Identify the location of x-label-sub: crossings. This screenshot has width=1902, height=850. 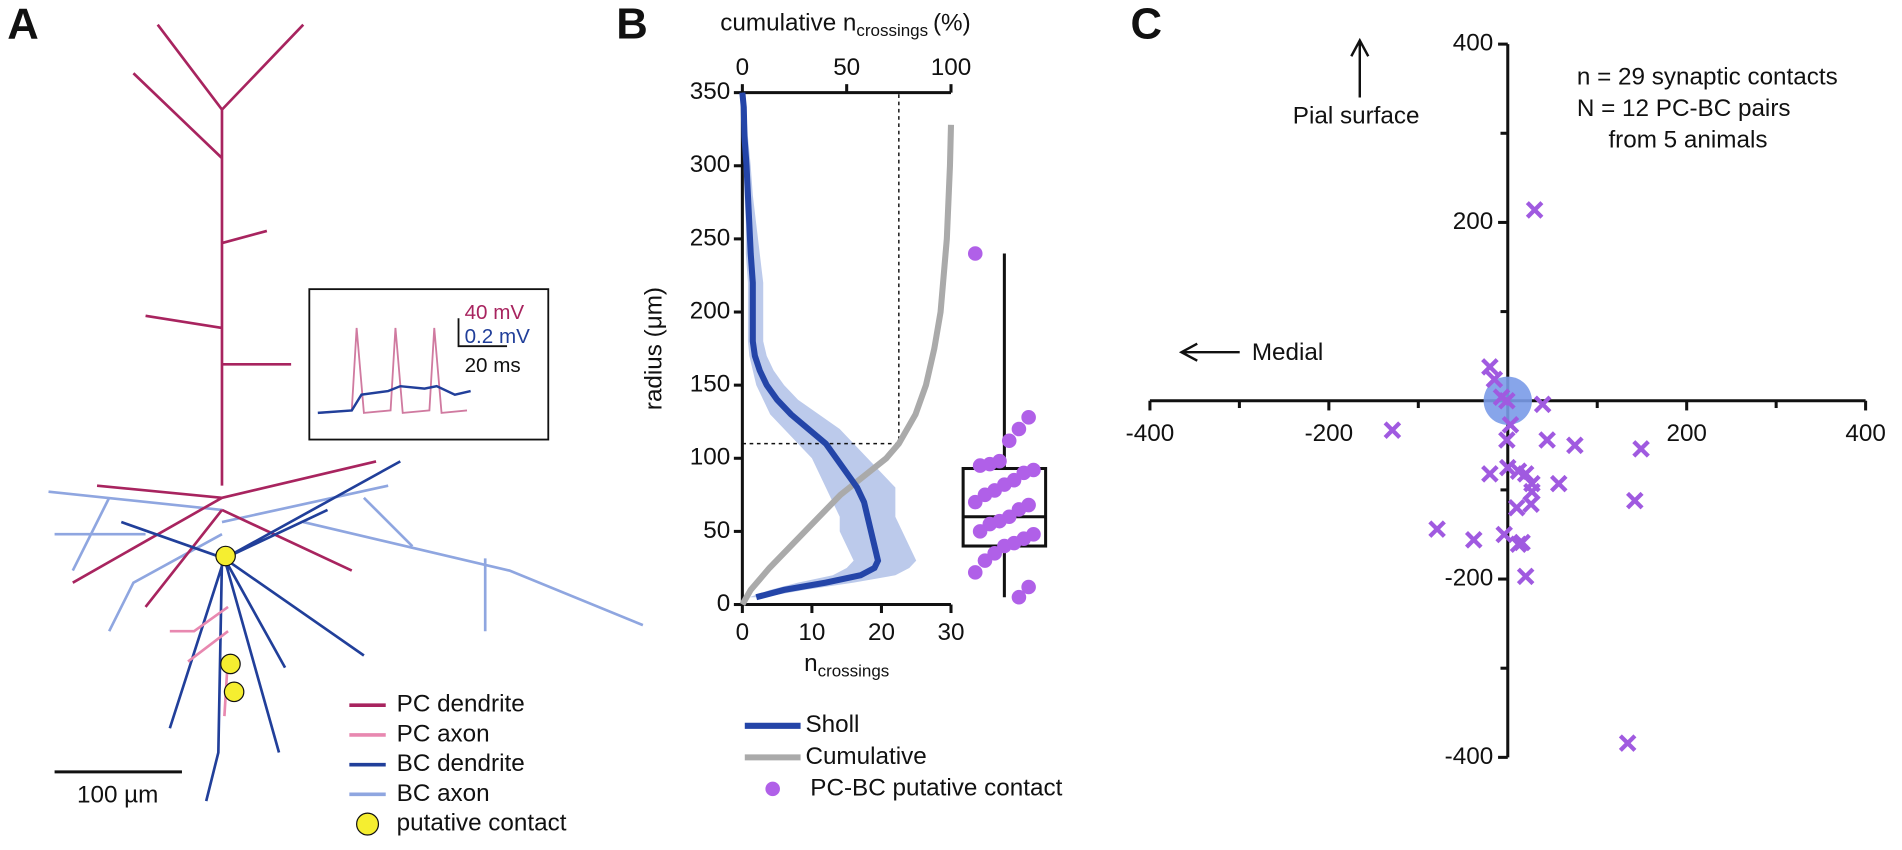
(854, 671).